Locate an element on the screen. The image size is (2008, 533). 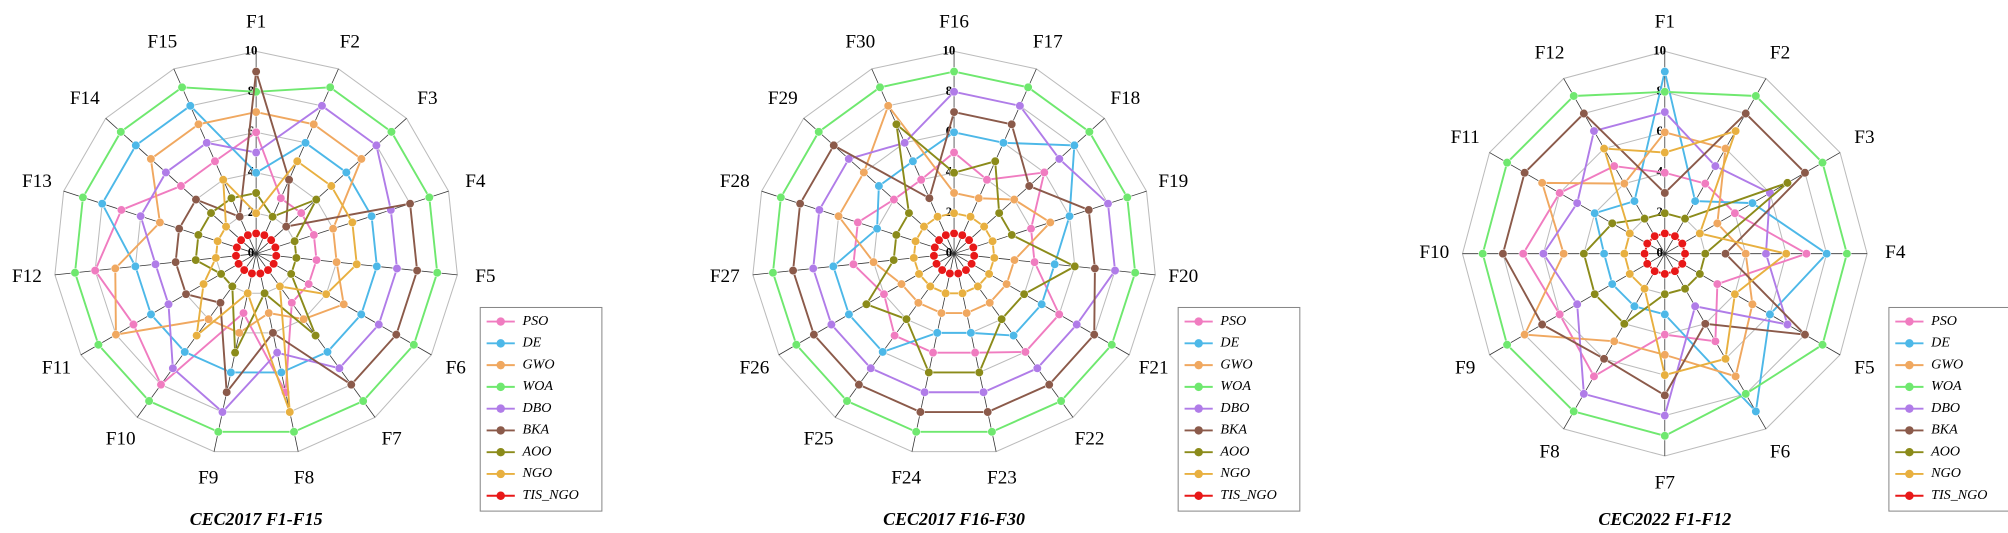
axis-label: F6 is located at coordinates (1780, 452).